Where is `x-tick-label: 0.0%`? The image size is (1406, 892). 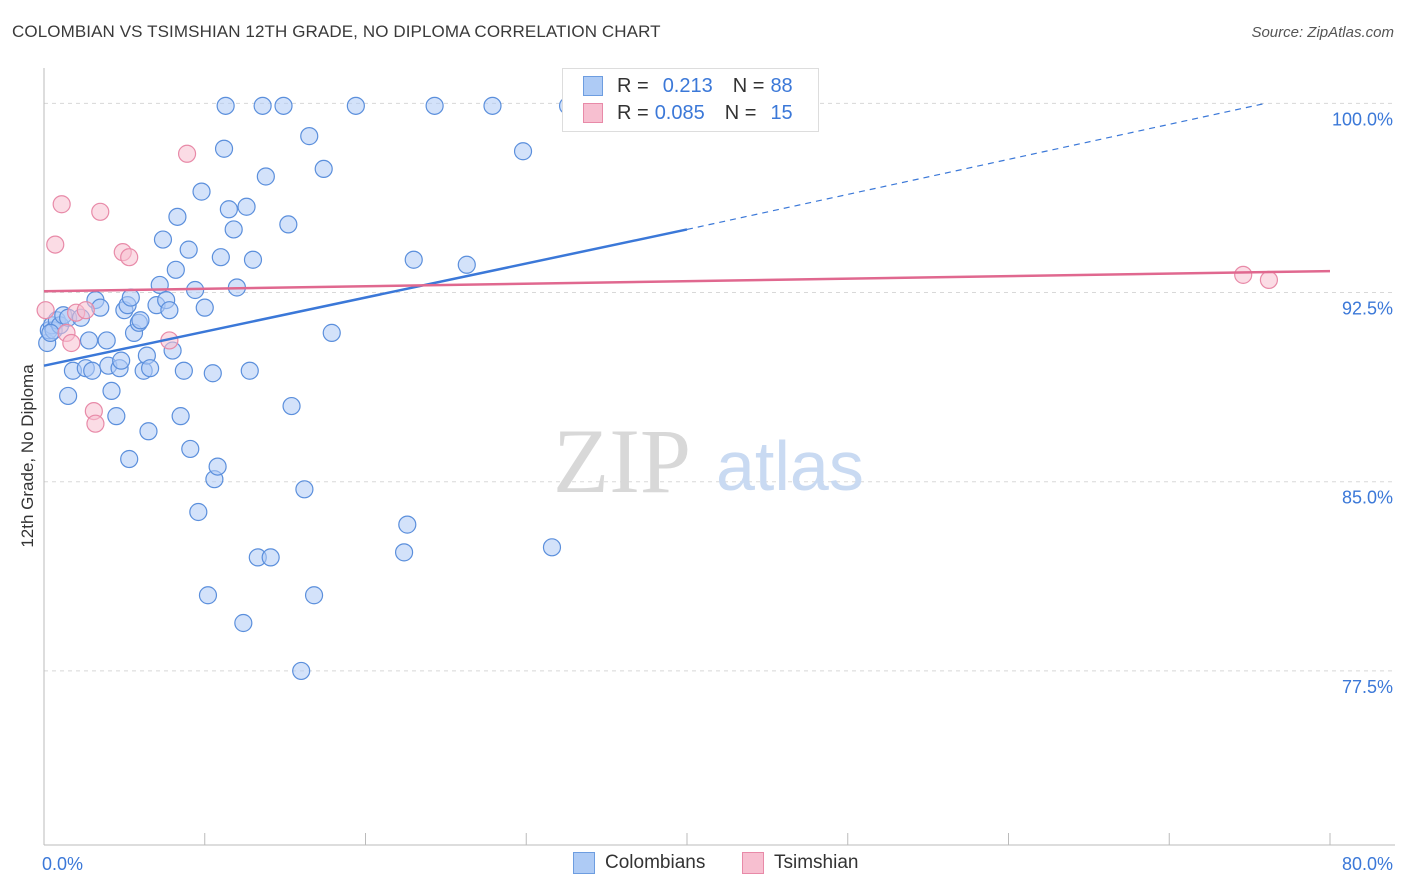
x-tick-label: 0.0% is located at coordinates (62, 864).